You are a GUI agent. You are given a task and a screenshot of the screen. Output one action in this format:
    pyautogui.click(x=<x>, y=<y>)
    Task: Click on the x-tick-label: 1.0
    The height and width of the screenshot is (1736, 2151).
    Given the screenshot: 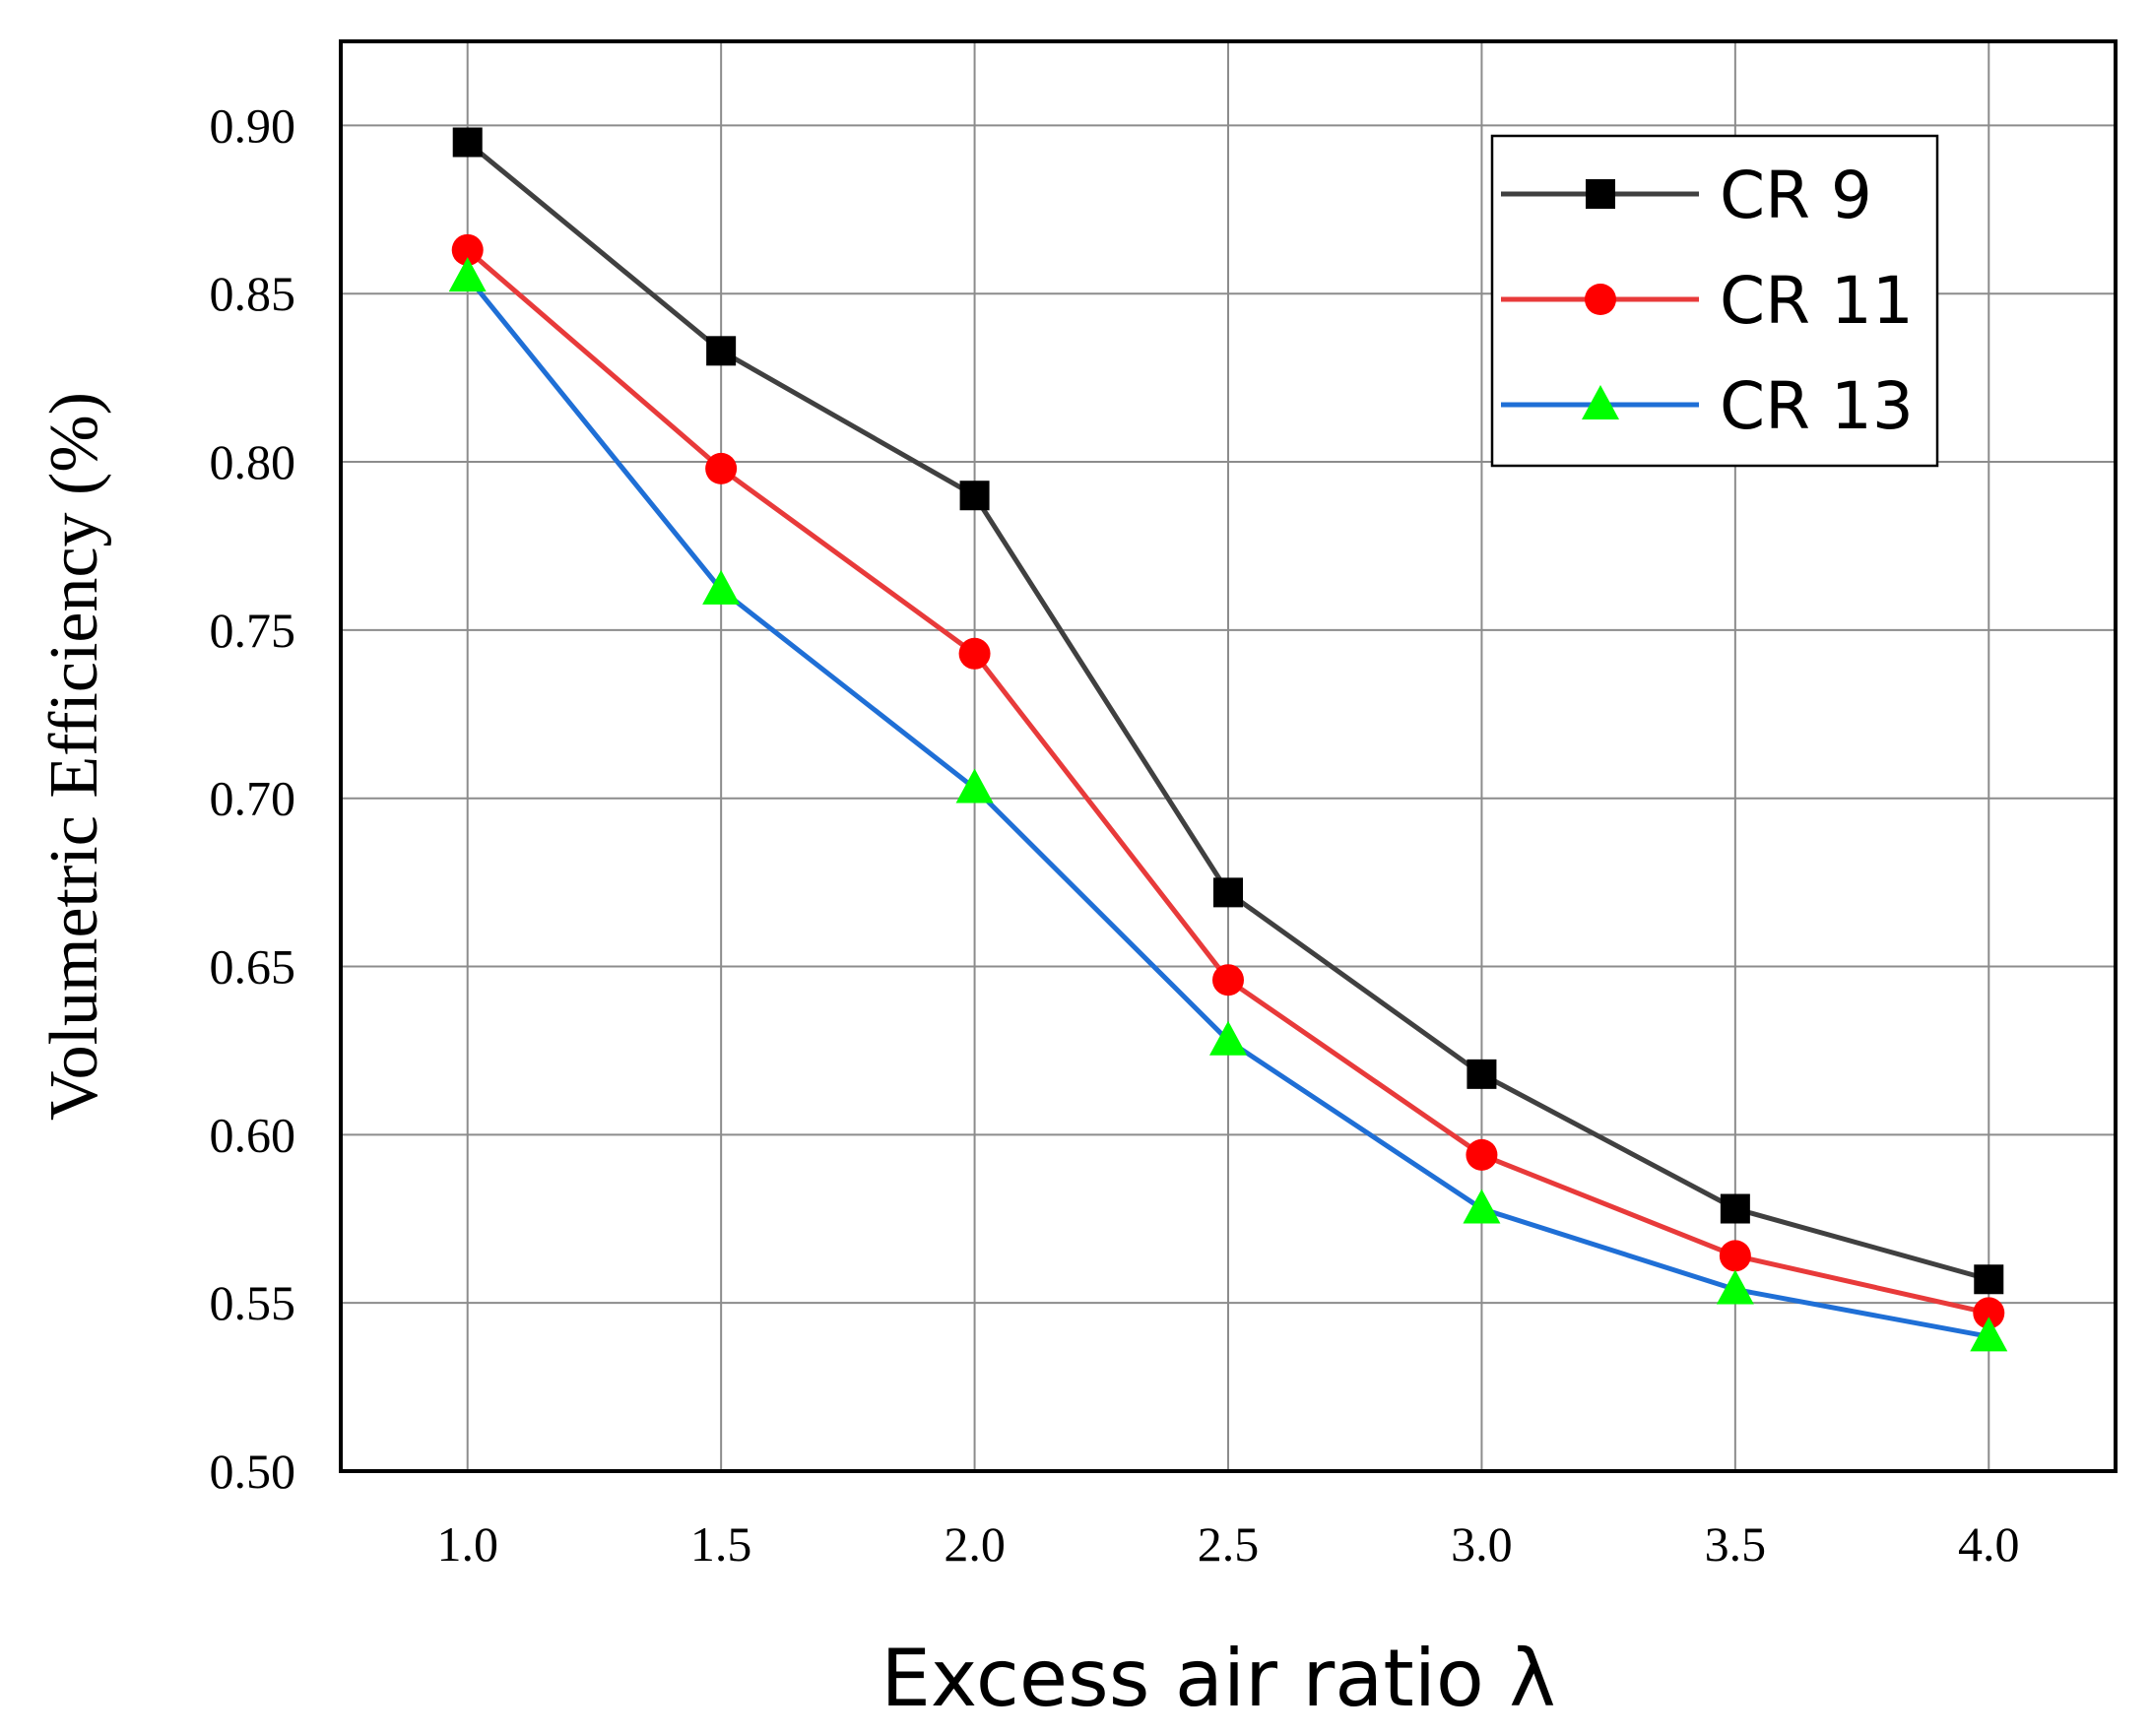 What is the action you would take?
    pyautogui.click(x=467, y=1544)
    